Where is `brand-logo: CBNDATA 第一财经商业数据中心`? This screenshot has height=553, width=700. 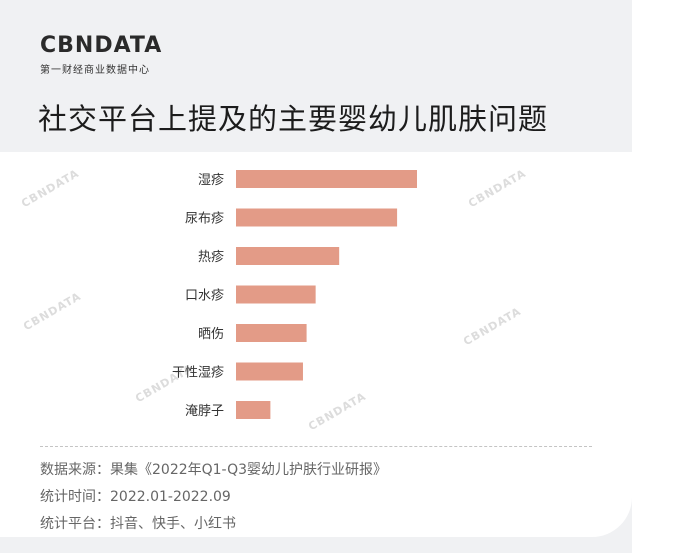 brand-logo: CBNDATA 第一财经商业数据中心 is located at coordinates (101, 55).